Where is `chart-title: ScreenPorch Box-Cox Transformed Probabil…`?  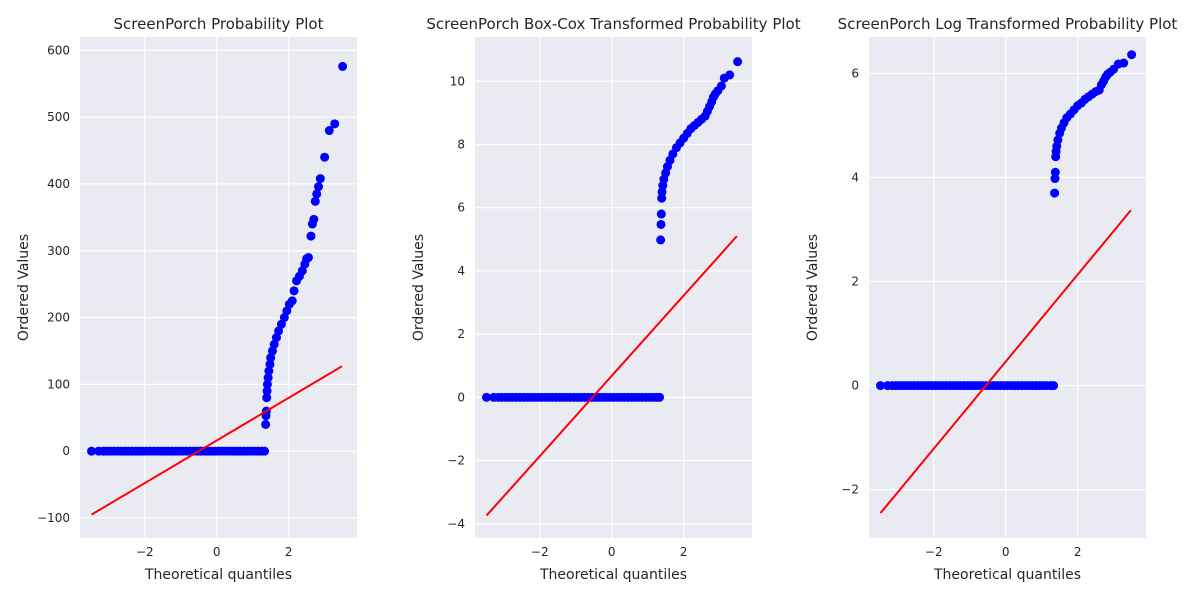
chart-title: ScreenPorch Box-Cox Transformed Probabil… is located at coordinates (613, 24).